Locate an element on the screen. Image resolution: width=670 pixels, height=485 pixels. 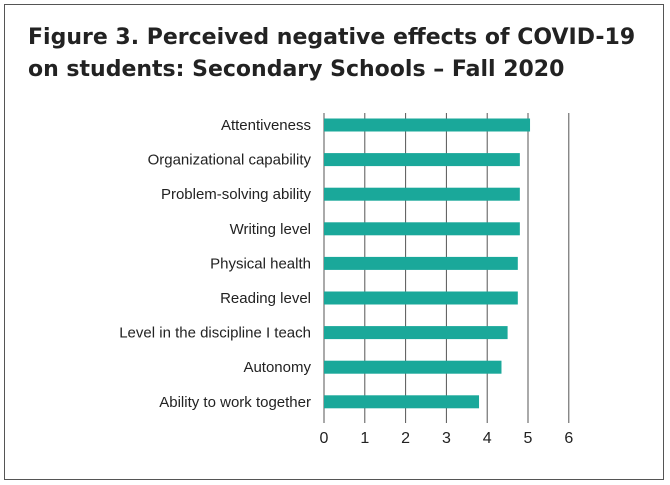
x-tick-label-6: 6 is located at coordinates (568, 438).